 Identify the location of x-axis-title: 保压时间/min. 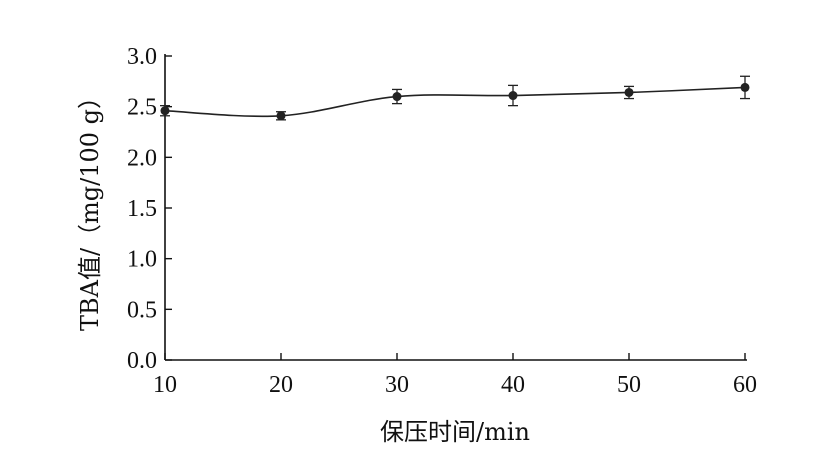
(455, 432).